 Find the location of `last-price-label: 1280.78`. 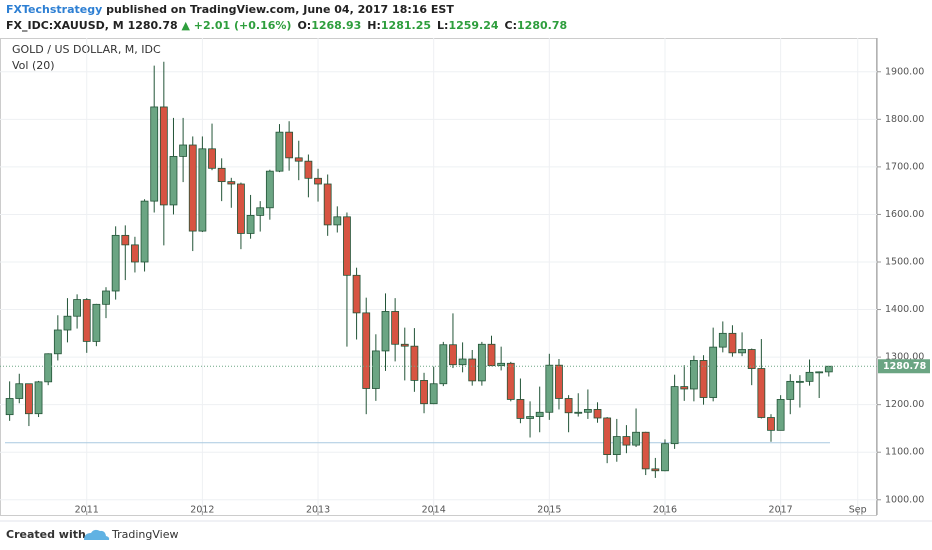

last-price-label: 1280.78 is located at coordinates (905, 366).